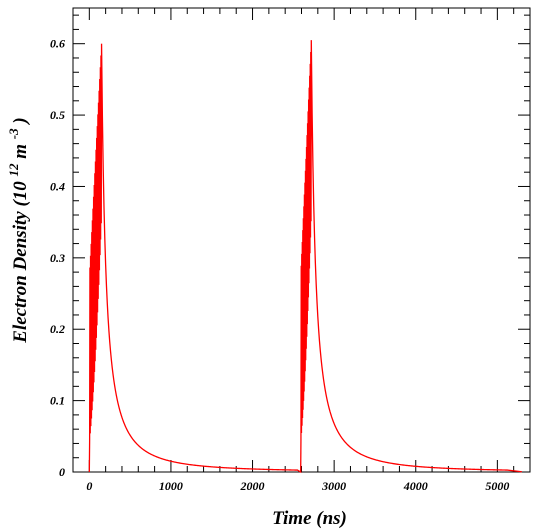 The image size is (543, 532). Describe the element at coordinates (57, 186) in the screenshot. I see `y-tick-label: 0.4` at that location.